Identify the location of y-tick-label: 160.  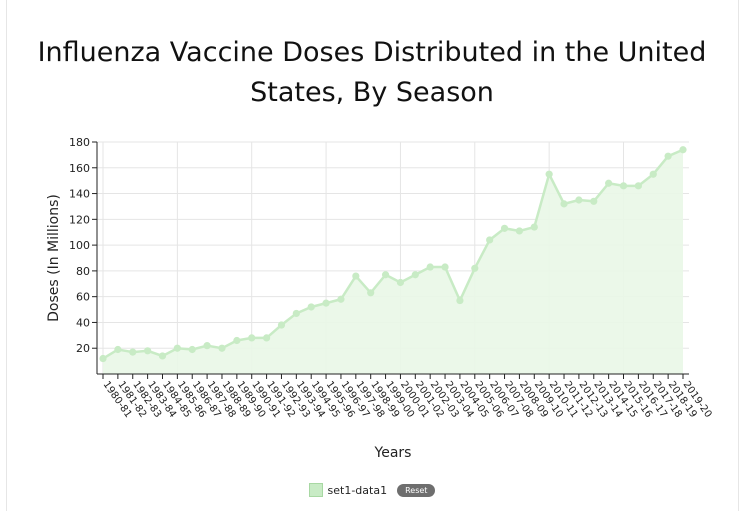
(79, 168).